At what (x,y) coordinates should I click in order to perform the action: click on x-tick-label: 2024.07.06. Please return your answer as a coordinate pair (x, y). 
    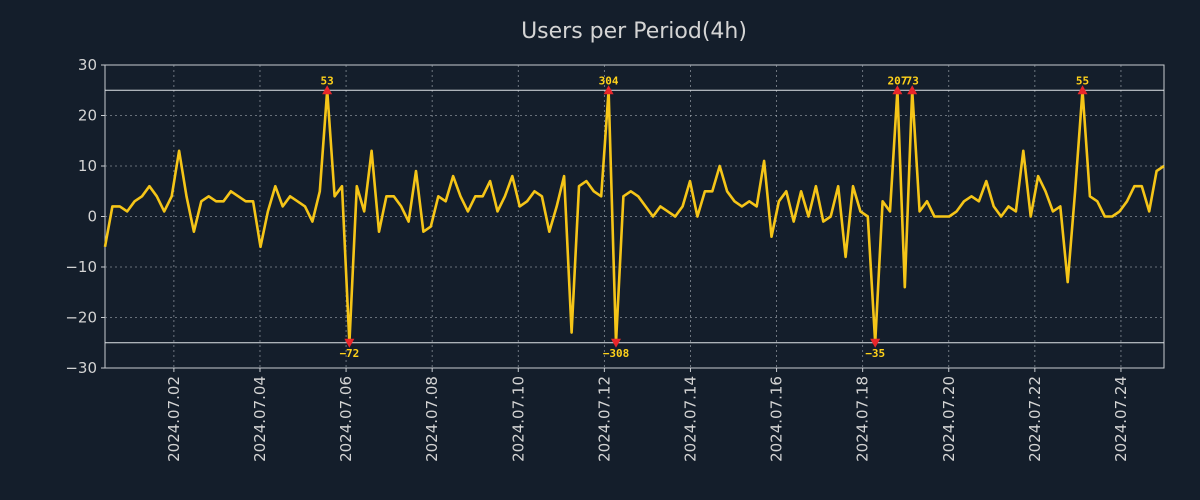
    Looking at the image, I should click on (346, 419).